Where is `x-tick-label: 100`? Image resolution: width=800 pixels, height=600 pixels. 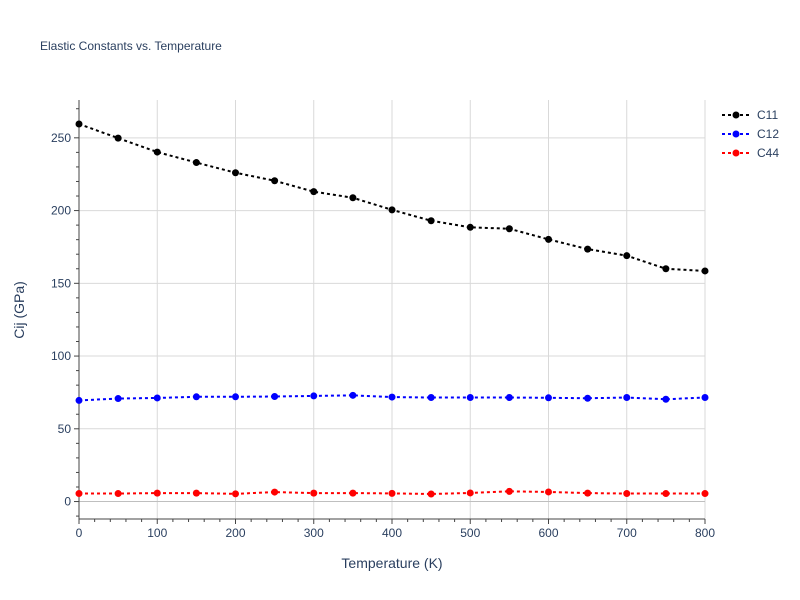 x-tick-label: 100 is located at coordinates (157, 533).